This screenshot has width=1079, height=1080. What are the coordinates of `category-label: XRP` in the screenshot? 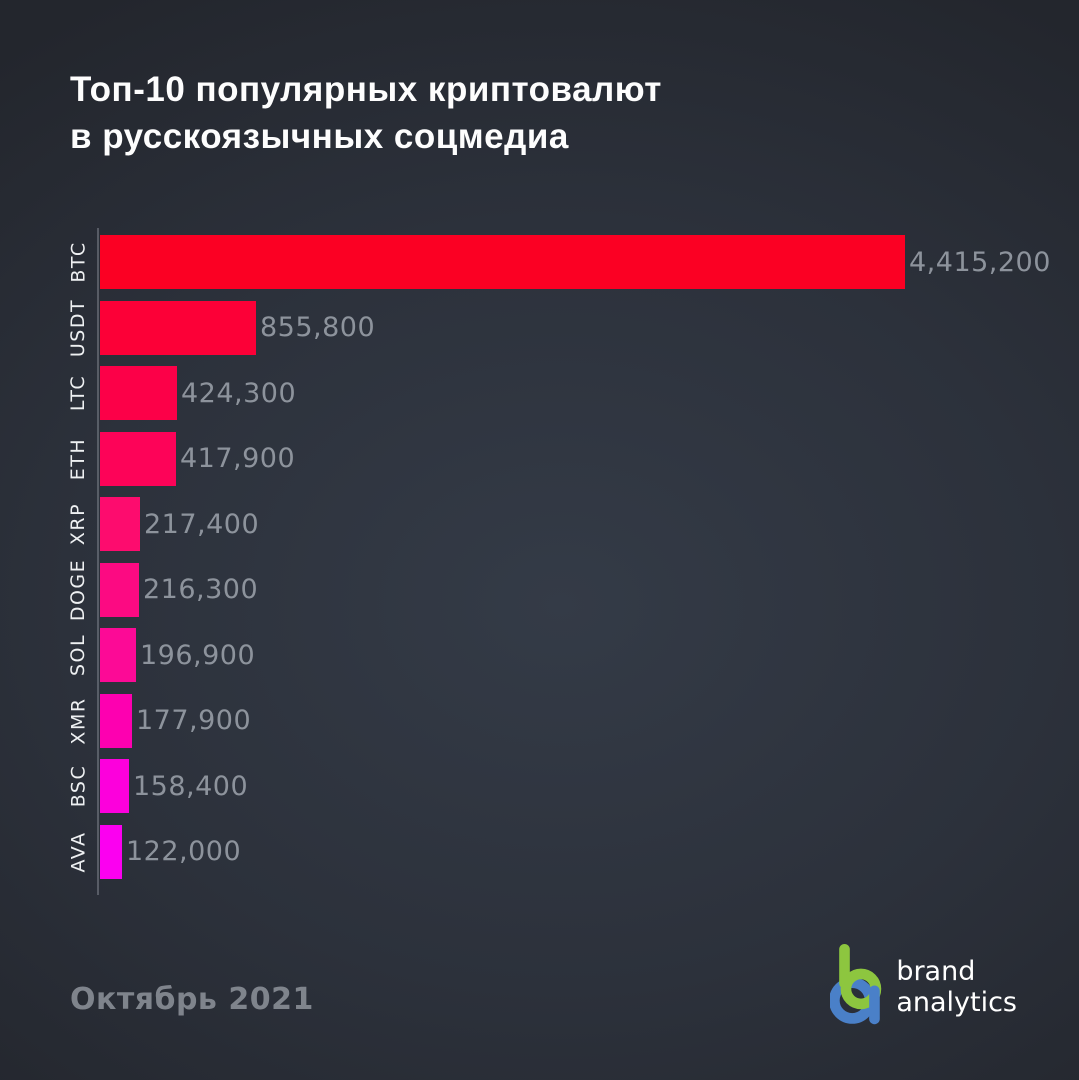 It's located at (78, 524).